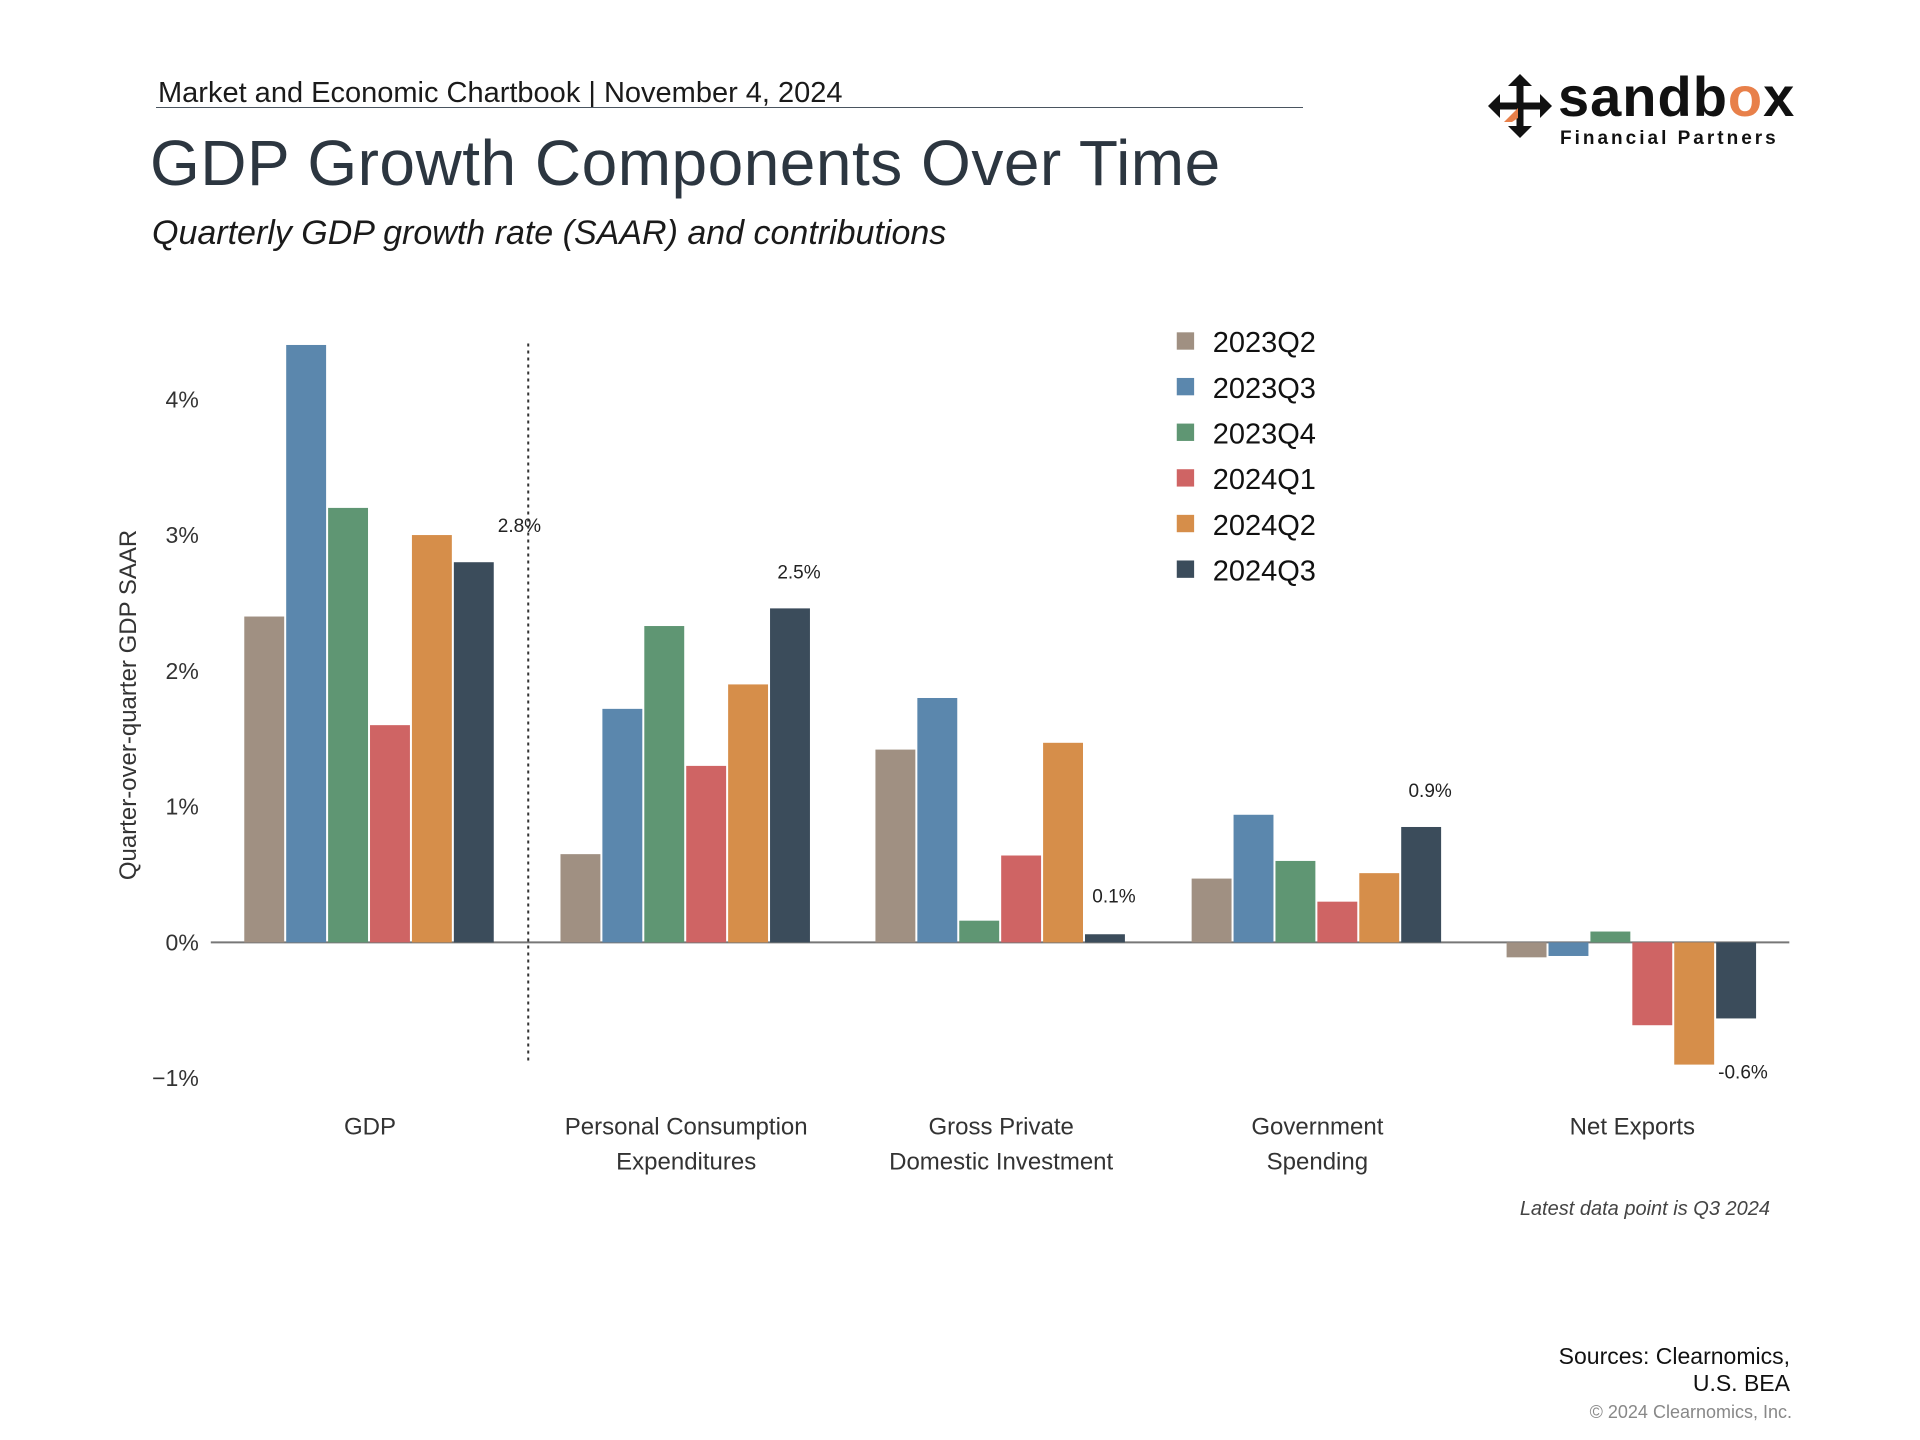  I want to click on sandbox-logo: sandbox Financial Partners, so click(1641, 108).